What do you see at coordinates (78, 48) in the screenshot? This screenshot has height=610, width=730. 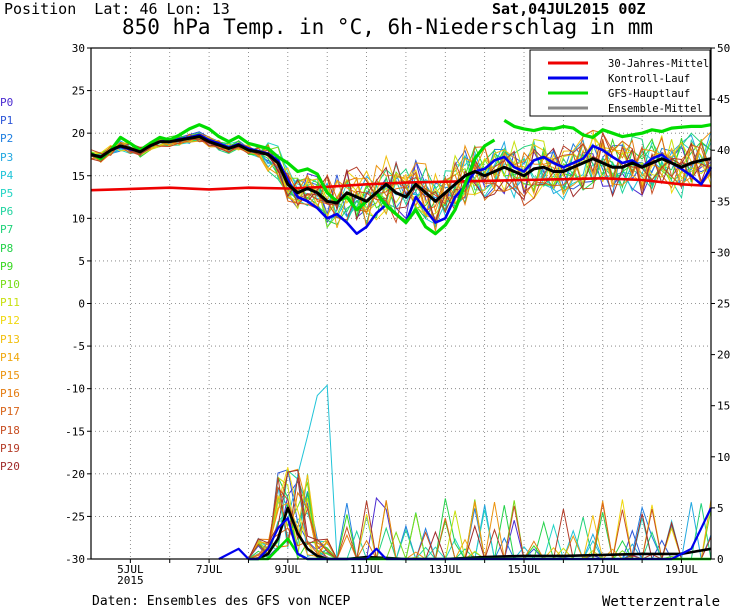 I see `y-left-tick-label: 30` at bounding box center [78, 48].